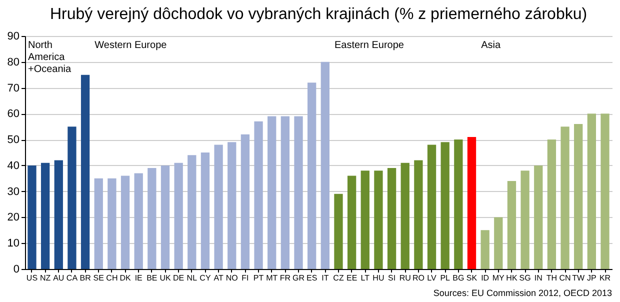 This screenshot has width=620, height=302. Describe the element at coordinates (338, 278) in the screenshot. I see `x-tick-label: CZ` at that location.